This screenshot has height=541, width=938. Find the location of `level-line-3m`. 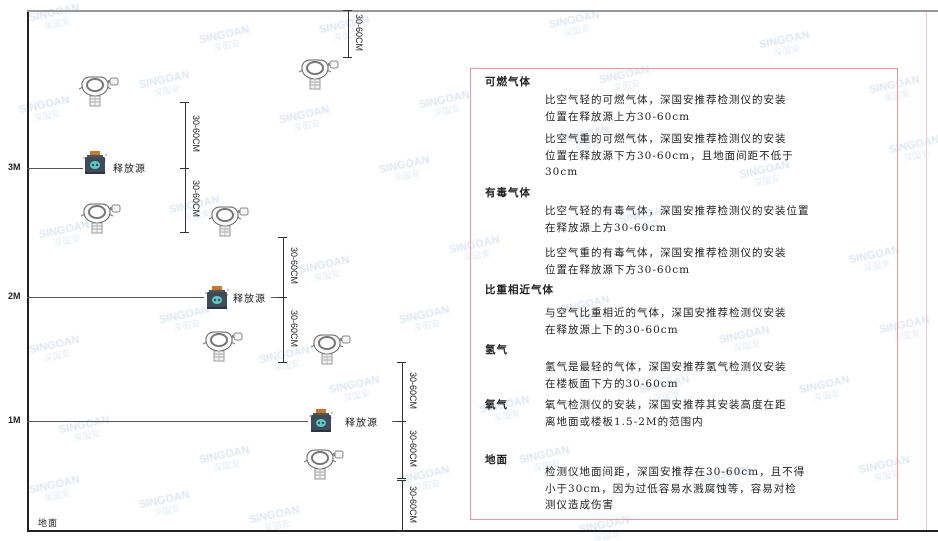

level-line-3m is located at coordinates (55, 168).